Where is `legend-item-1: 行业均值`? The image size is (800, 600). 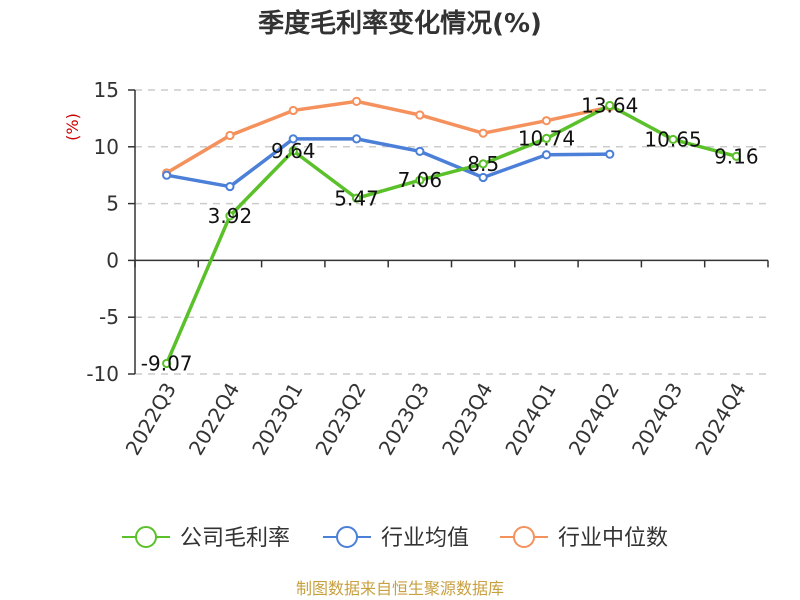
legend-item-1: 行业均值 is located at coordinates (396, 538).